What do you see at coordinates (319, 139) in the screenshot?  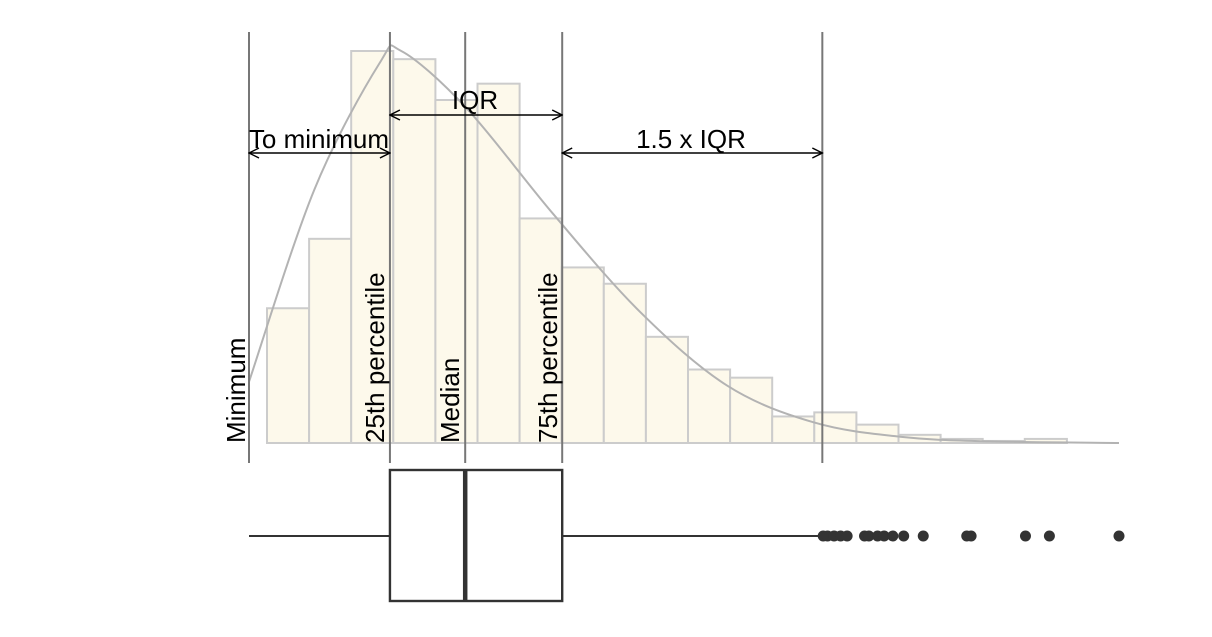 I see `label-to-minimum: To minimum` at bounding box center [319, 139].